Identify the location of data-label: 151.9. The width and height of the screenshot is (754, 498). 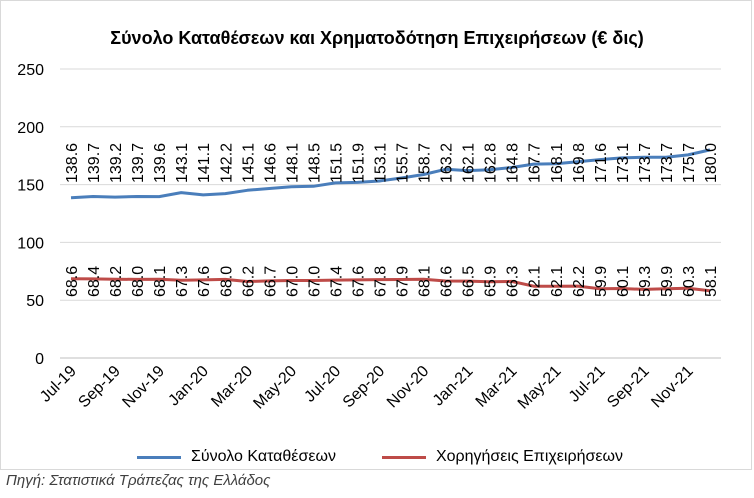
(358, 163).